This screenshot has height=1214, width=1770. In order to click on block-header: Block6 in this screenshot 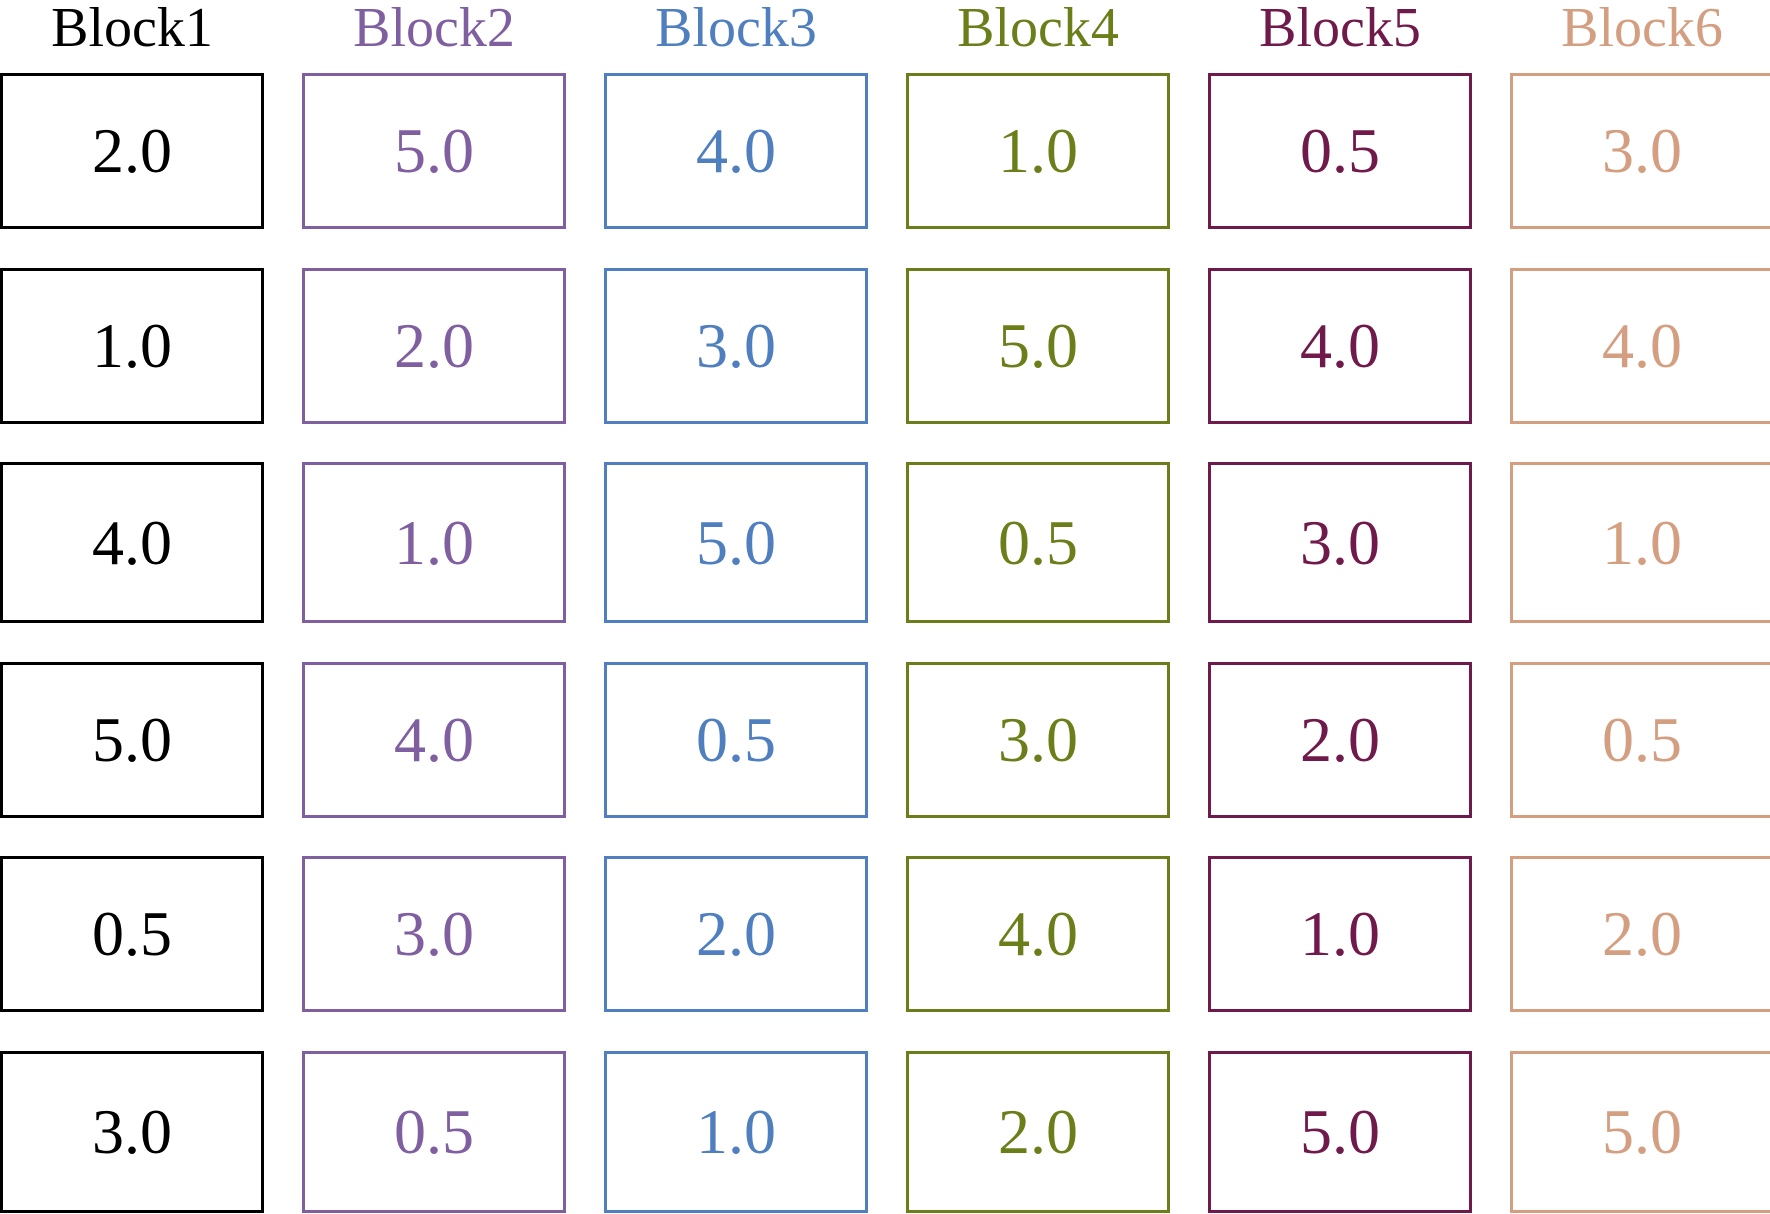, I will do `click(1642, 29)`.